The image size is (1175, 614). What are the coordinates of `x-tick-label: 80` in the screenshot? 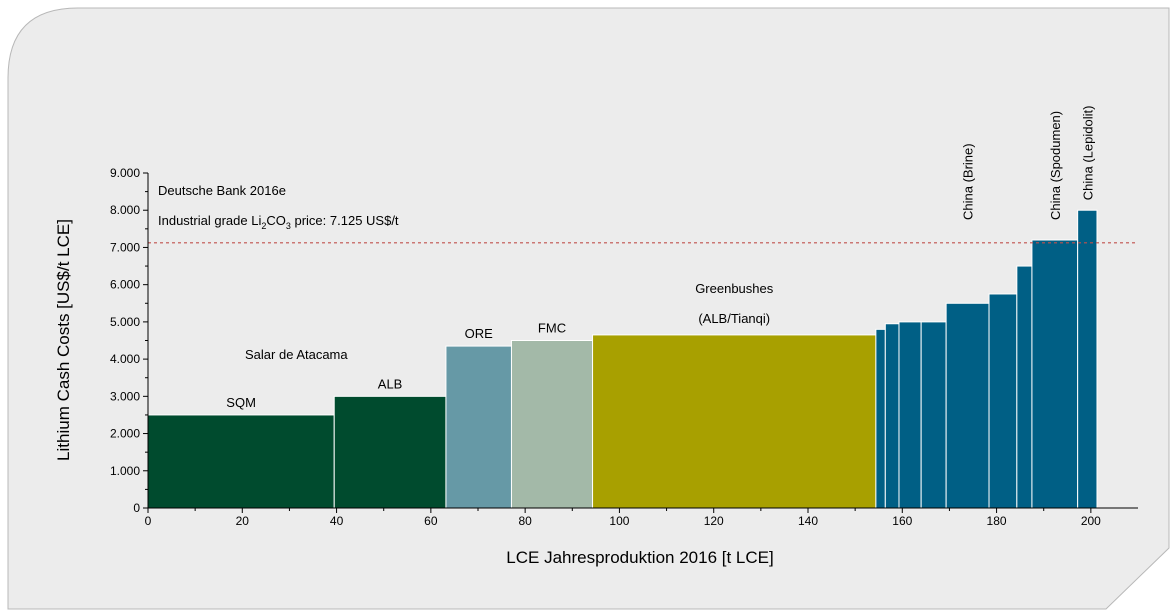 It's located at (525, 521).